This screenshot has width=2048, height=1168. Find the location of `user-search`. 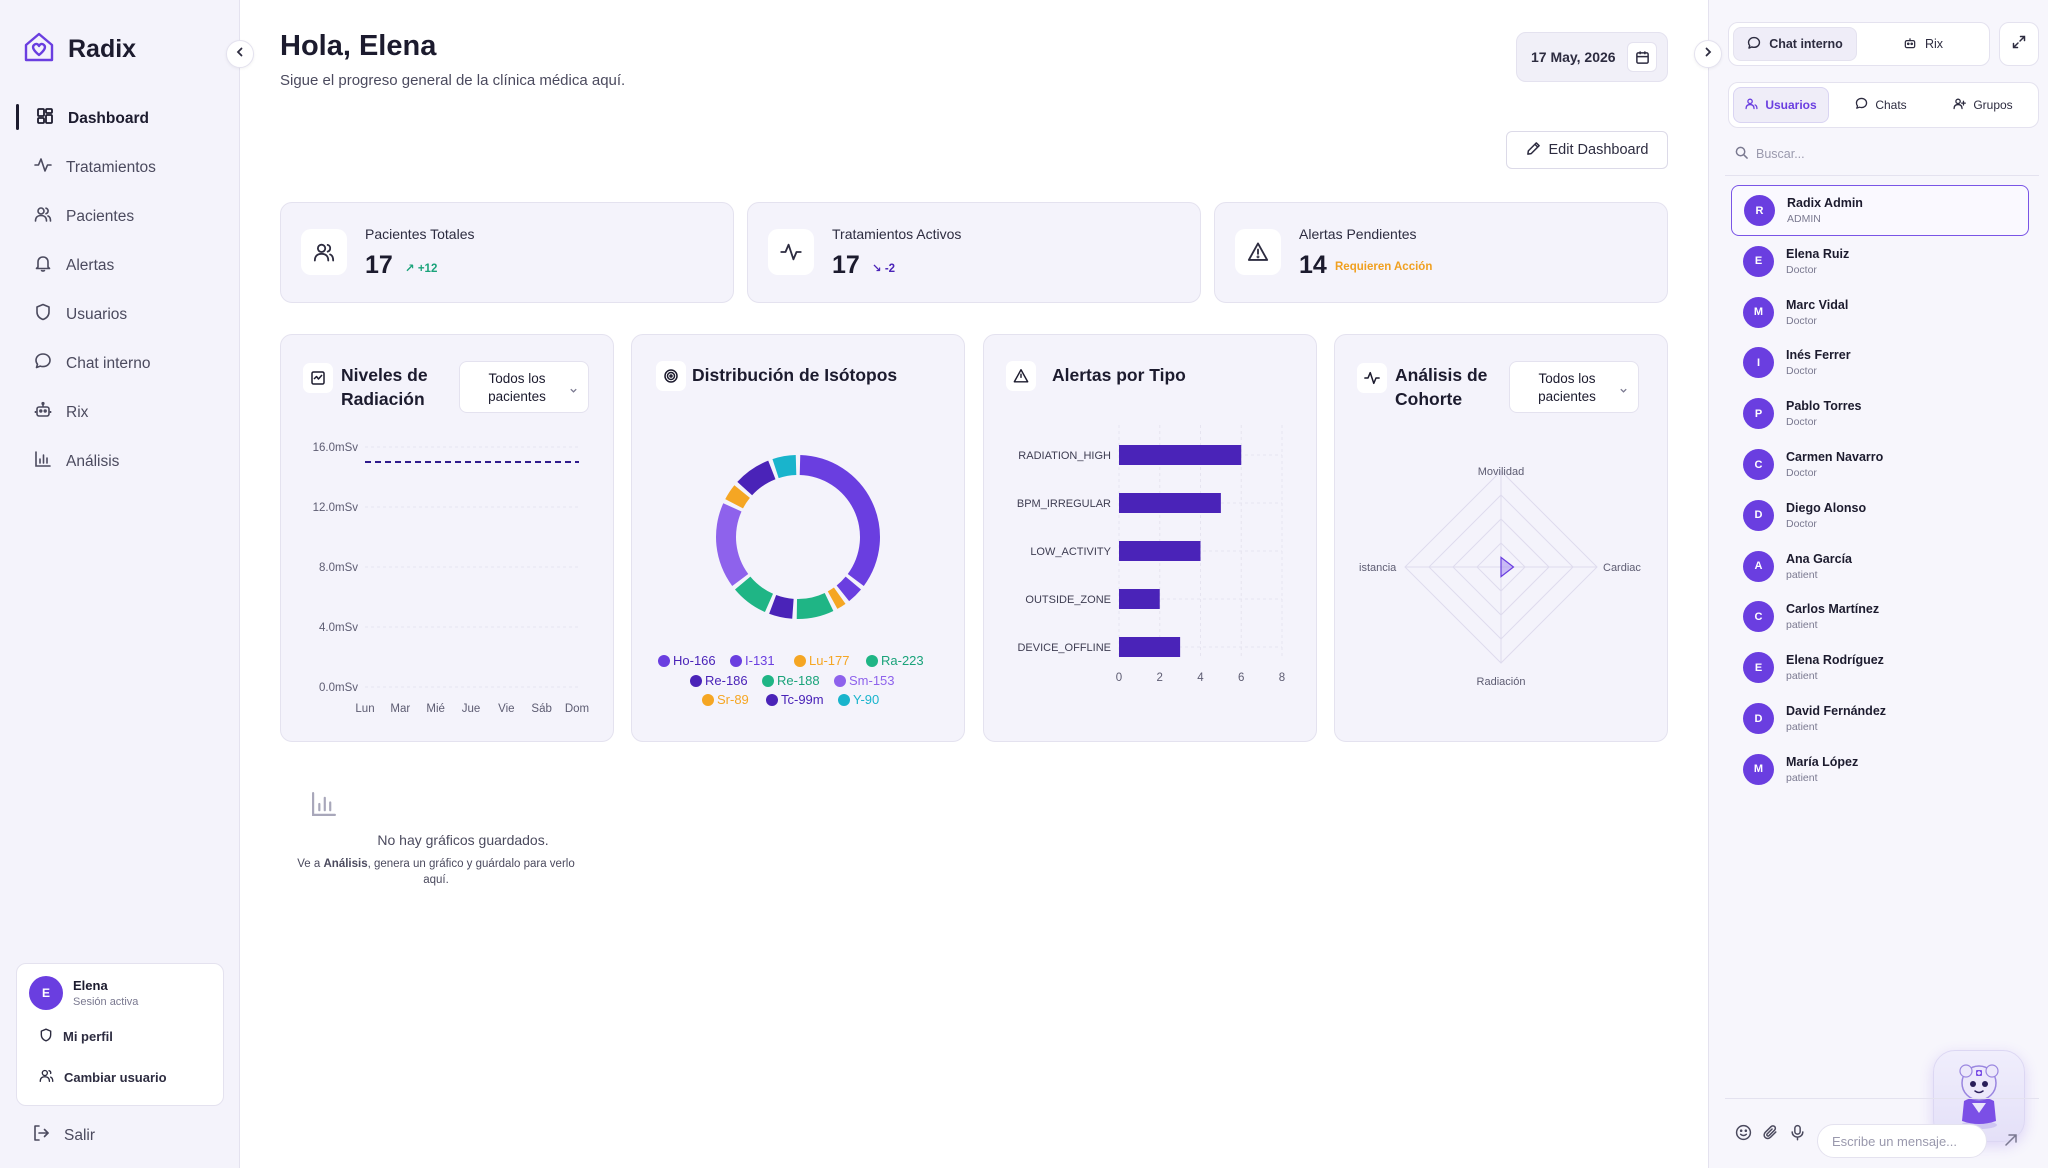

user-search is located at coordinates (1865, 154).